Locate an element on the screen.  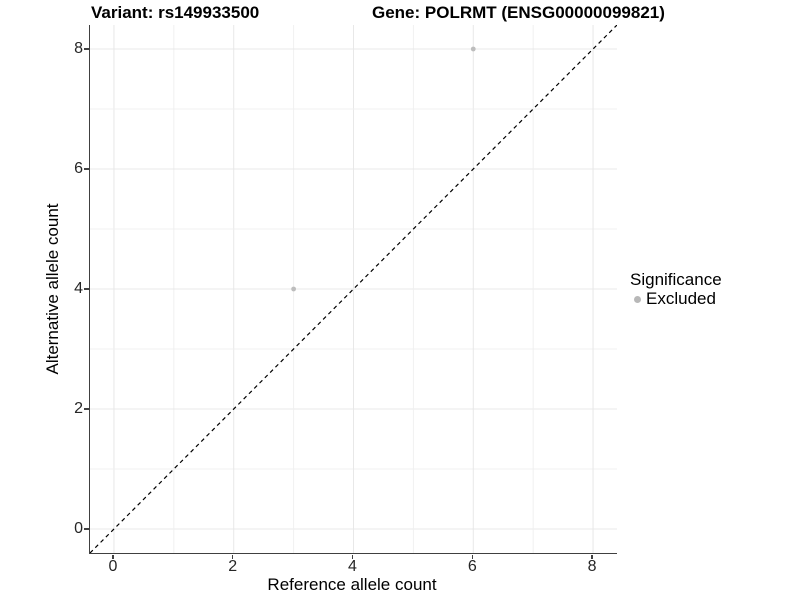
y-tick-label: 2 is located at coordinates (78, 408).